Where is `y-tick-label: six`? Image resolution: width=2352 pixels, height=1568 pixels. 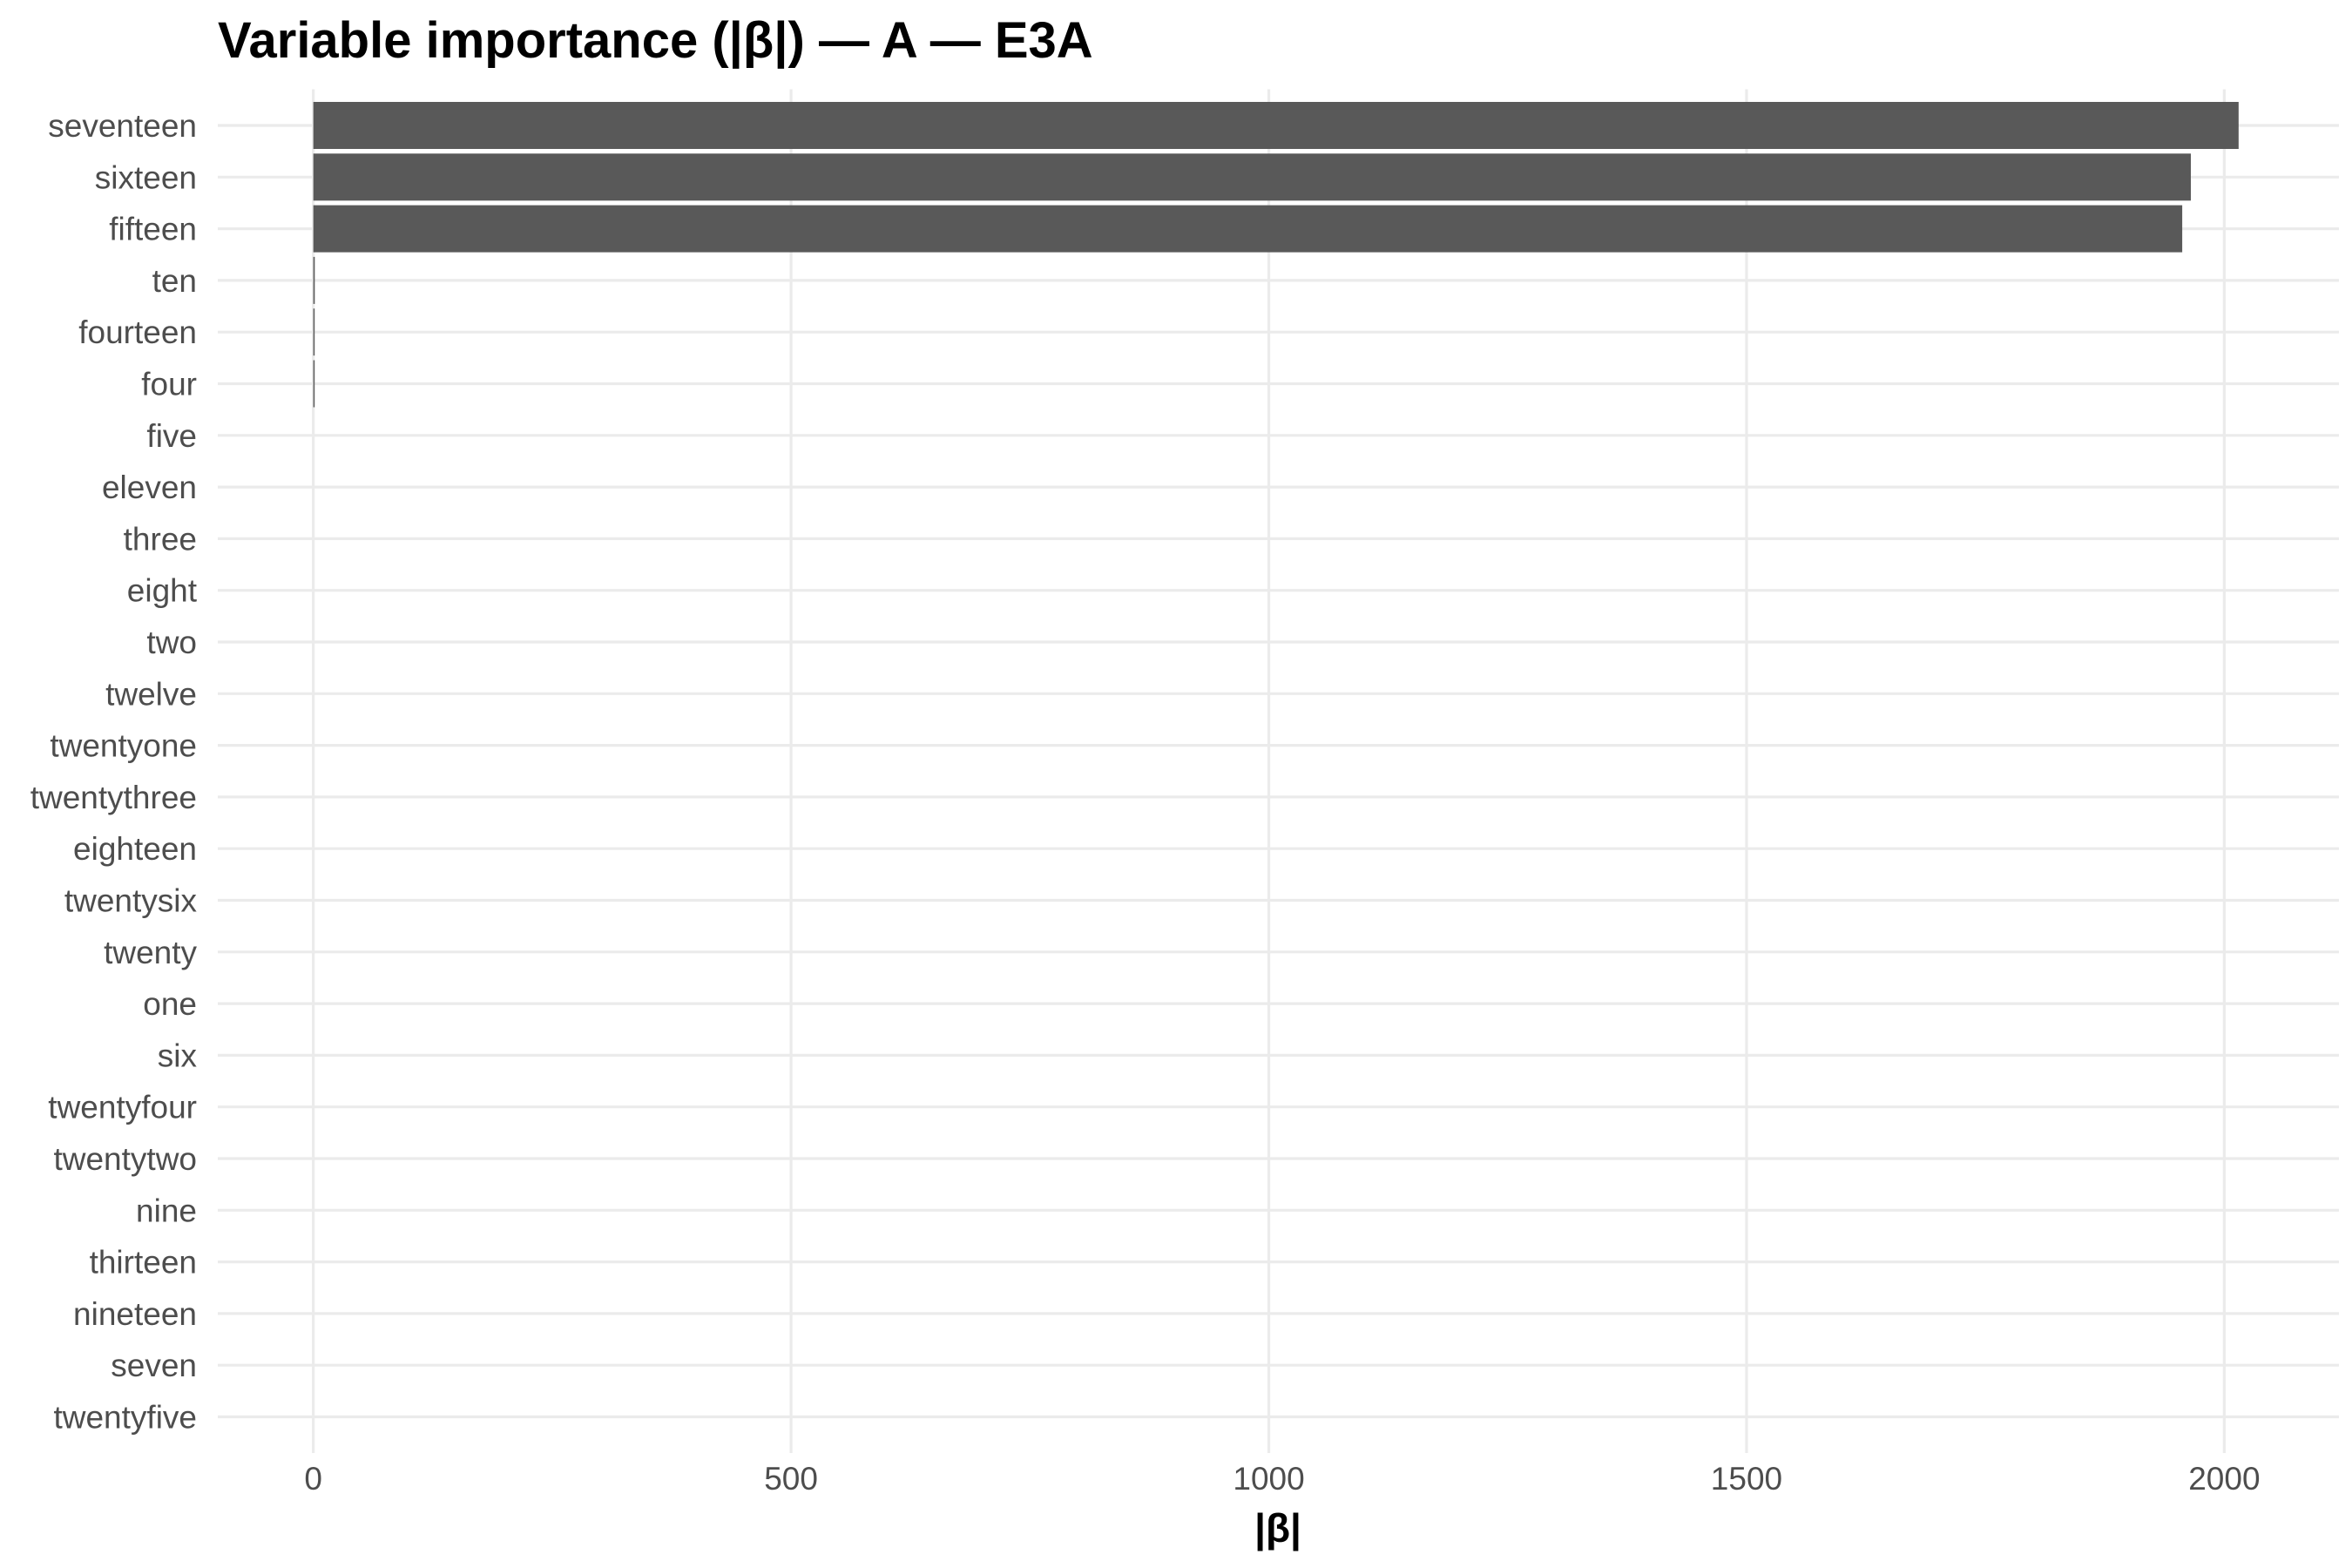 y-tick-label: six is located at coordinates (178, 1055).